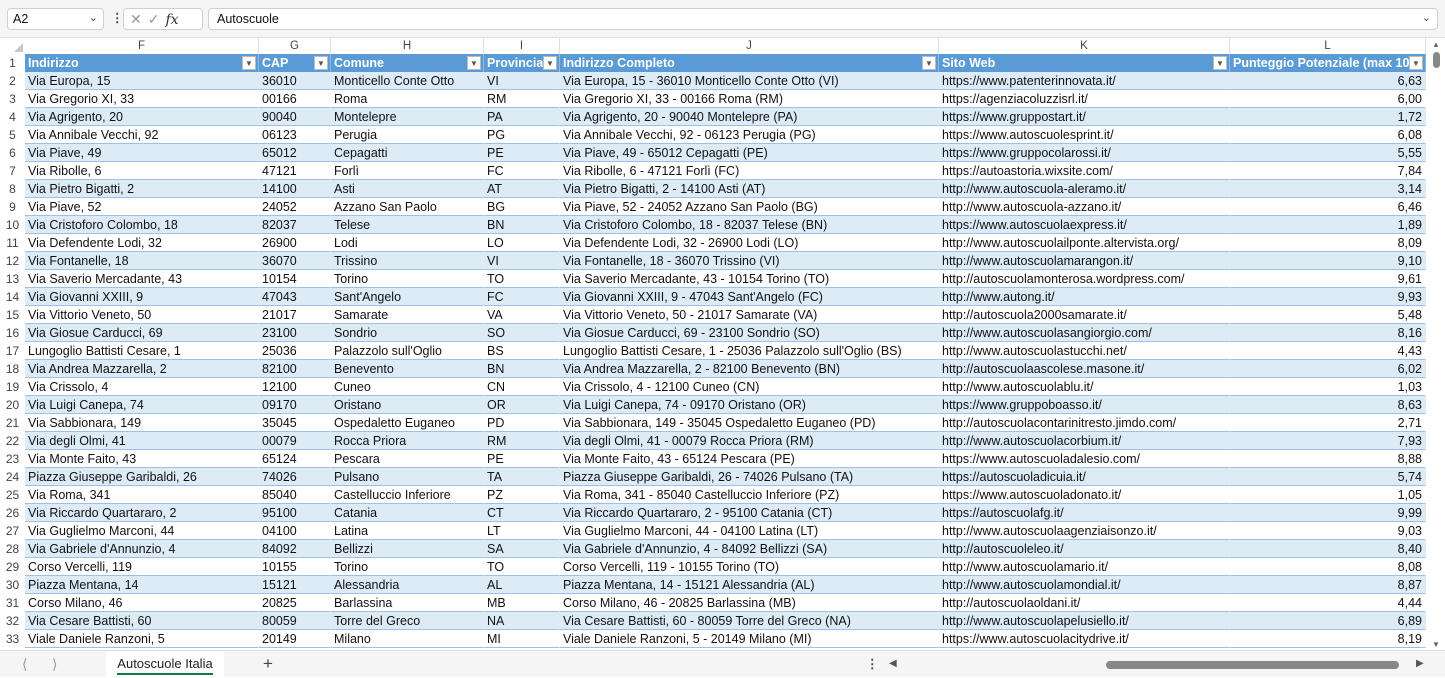 Image resolution: width=1445 pixels, height=678 pixels. Describe the element at coordinates (1416, 63) in the screenshot. I see `filter-dropdown-icon: ▼` at that location.